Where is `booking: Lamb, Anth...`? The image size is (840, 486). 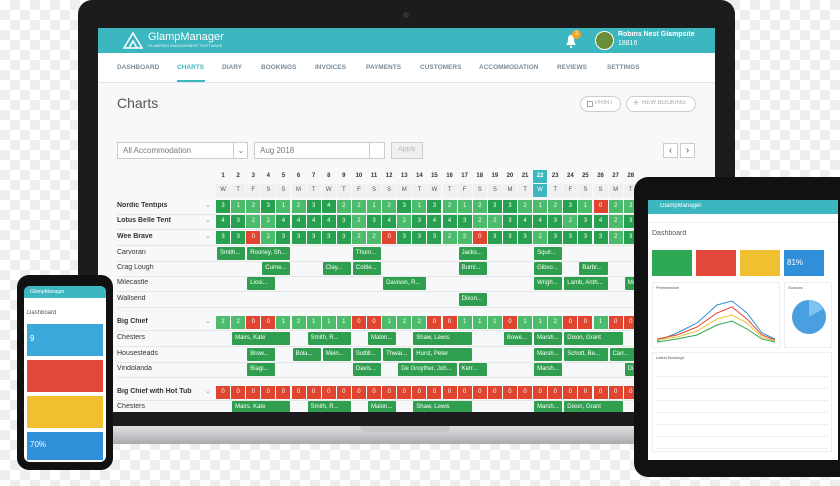
booking: Lamb, Anth... is located at coordinates (586, 283).